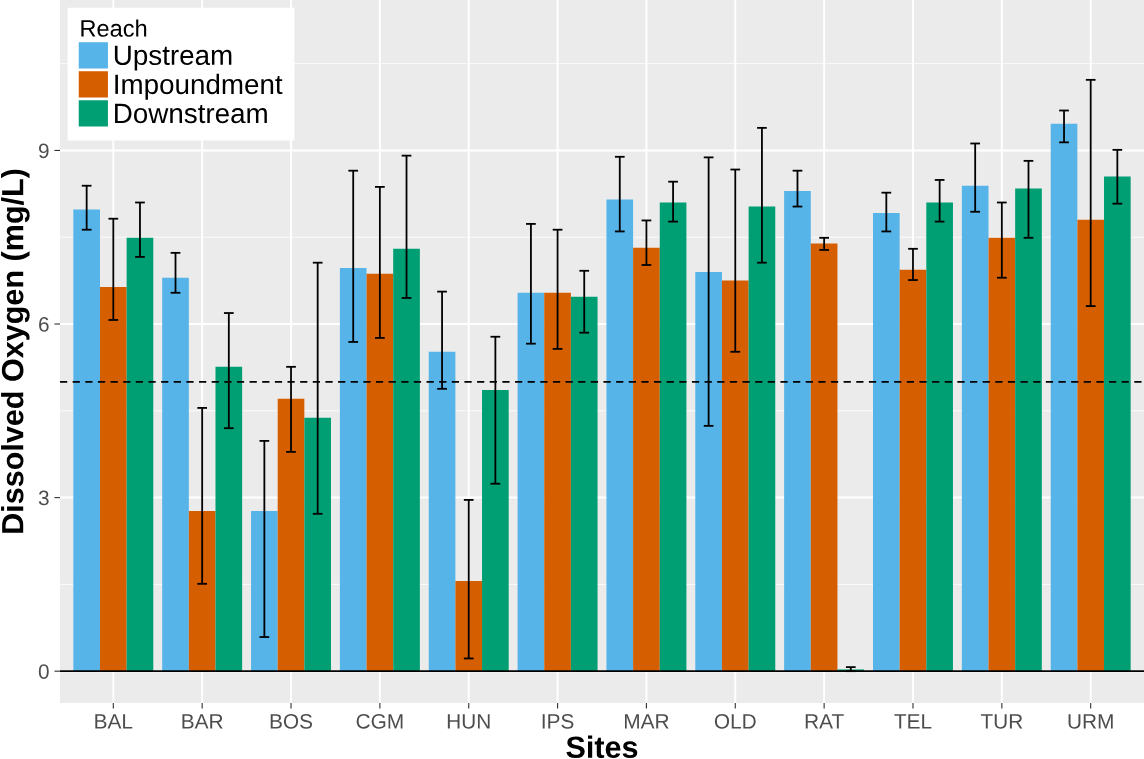  What do you see at coordinates (43, 671) in the screenshot?
I see `y-tick-label: 0` at bounding box center [43, 671].